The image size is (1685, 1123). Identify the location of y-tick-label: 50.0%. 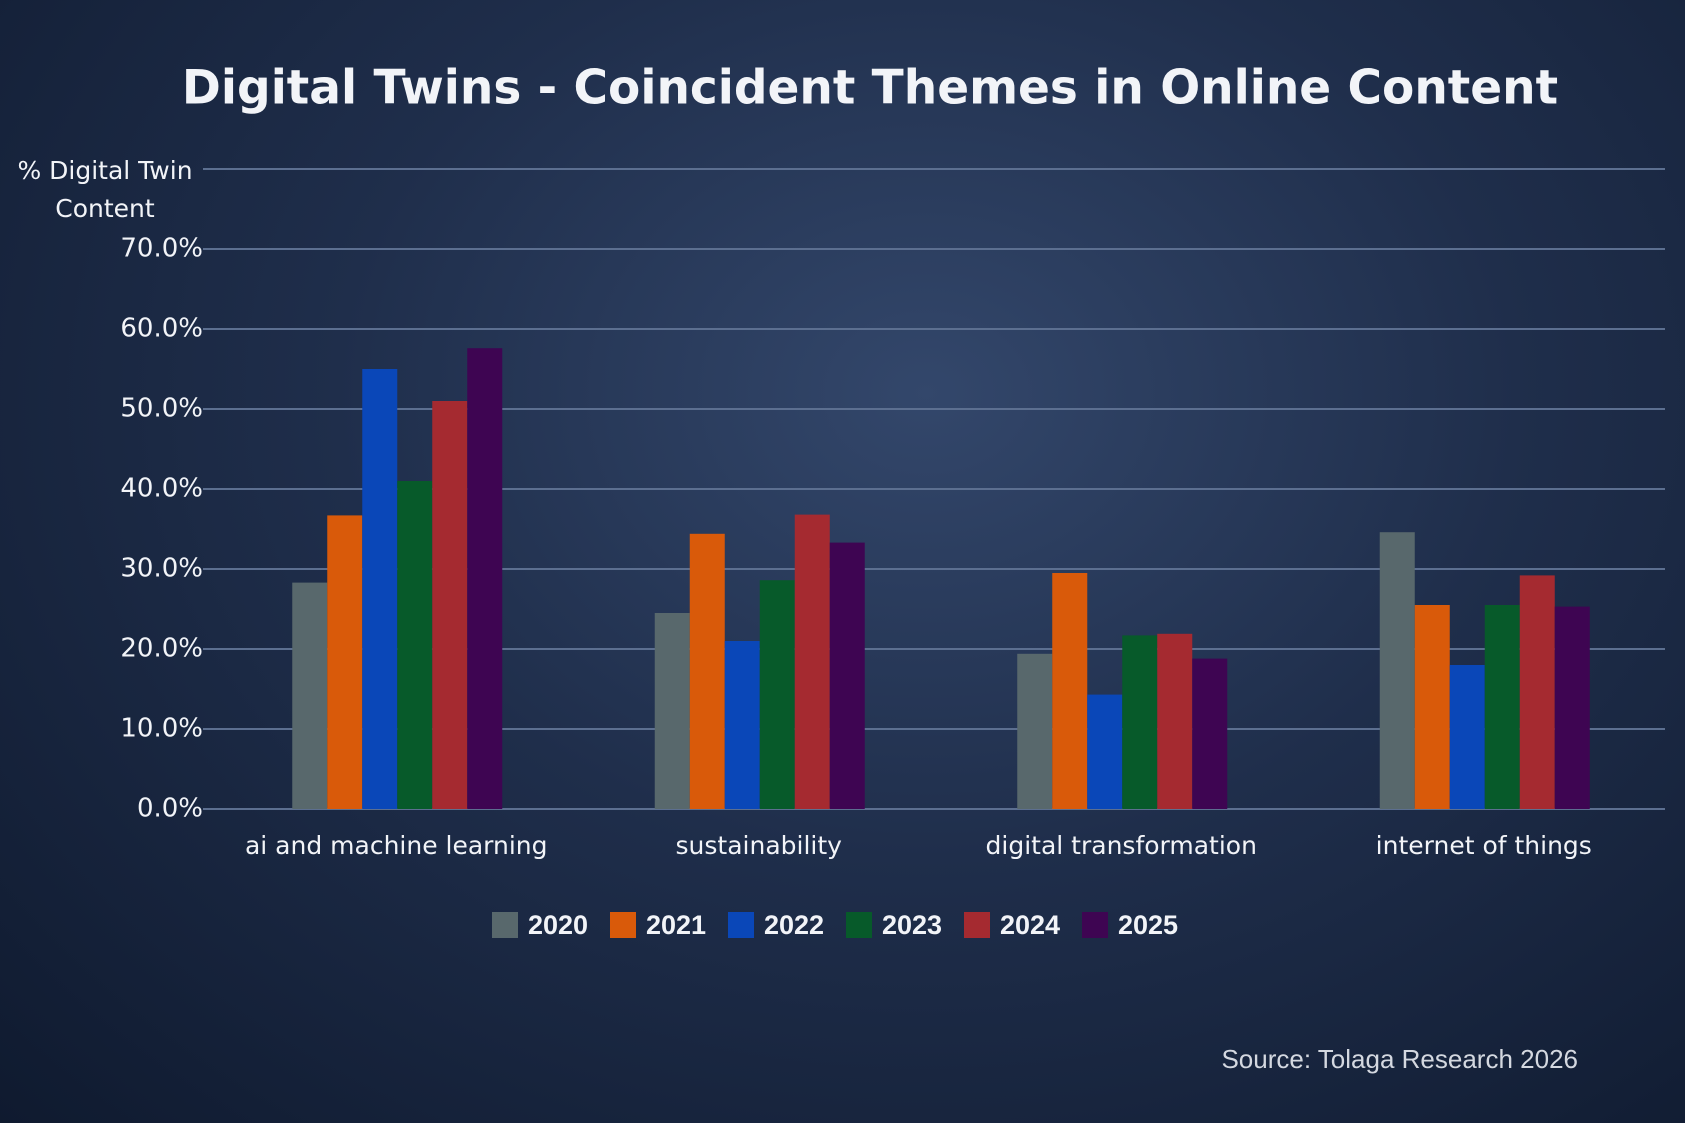
(161, 409).